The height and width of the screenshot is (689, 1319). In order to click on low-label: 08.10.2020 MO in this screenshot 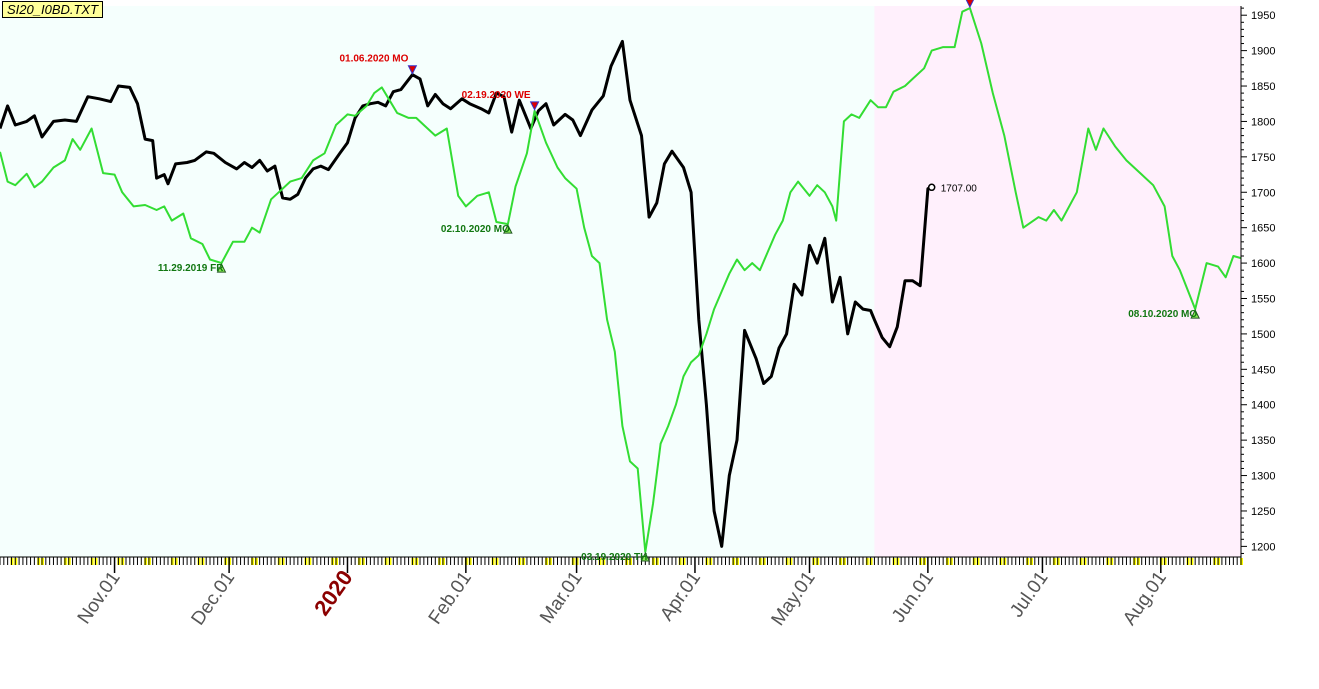, I will do `click(1162, 314)`.